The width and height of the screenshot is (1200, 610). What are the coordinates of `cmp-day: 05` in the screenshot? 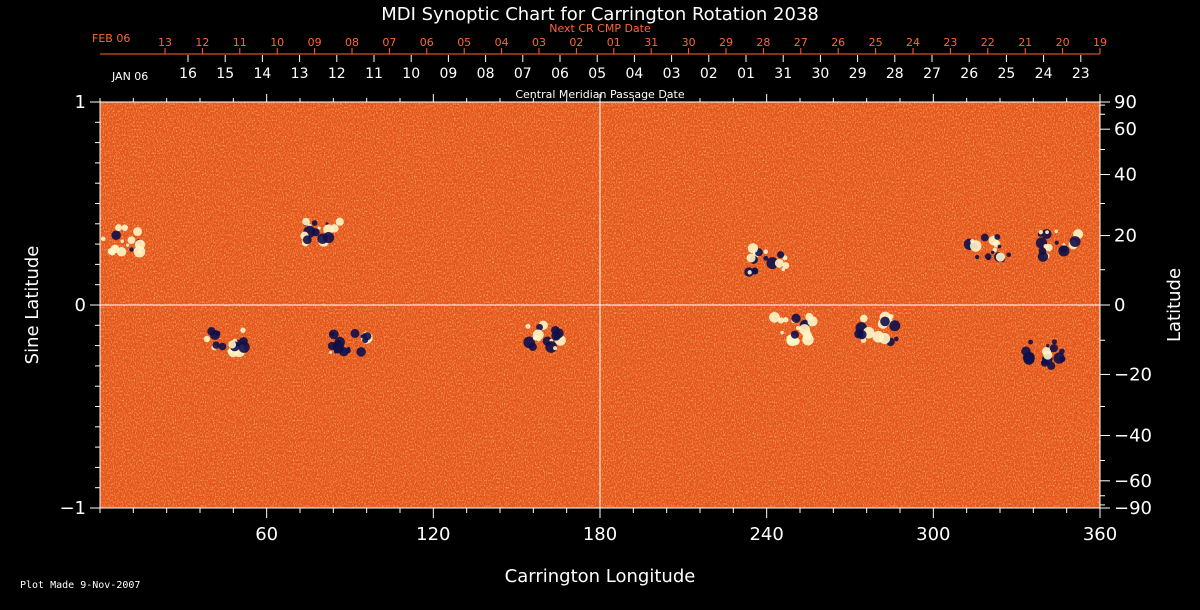 It's located at (597, 74).